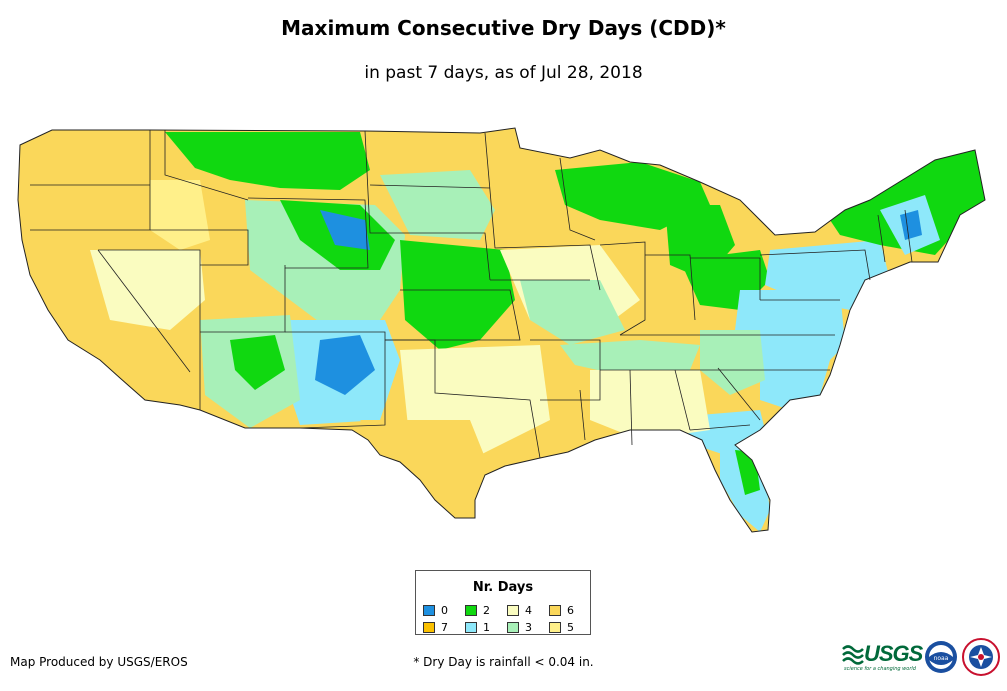 The width and height of the screenshot is (1007, 691). I want to click on footnote-text: * Dry Day is rainfall < 0.04 in., so click(503, 662).